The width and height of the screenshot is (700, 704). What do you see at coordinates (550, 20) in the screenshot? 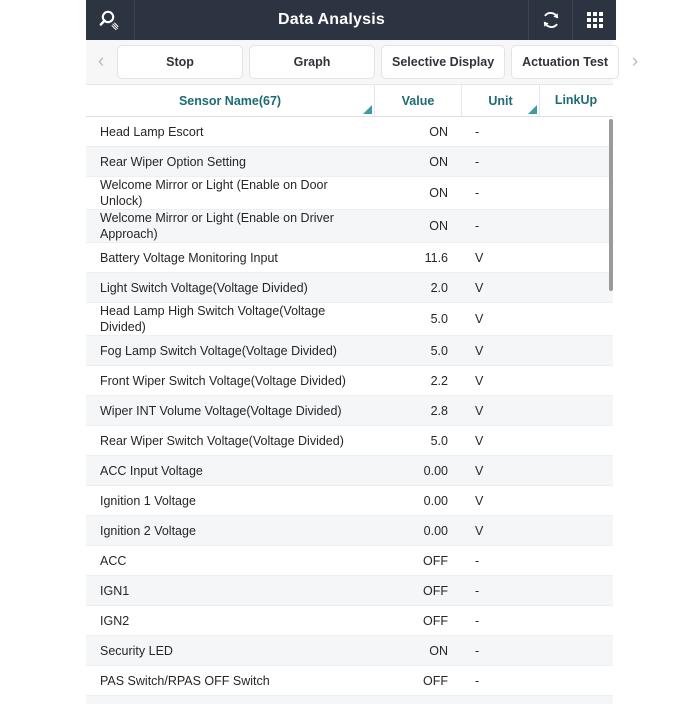
I see `refresh-icon` at bounding box center [550, 20].